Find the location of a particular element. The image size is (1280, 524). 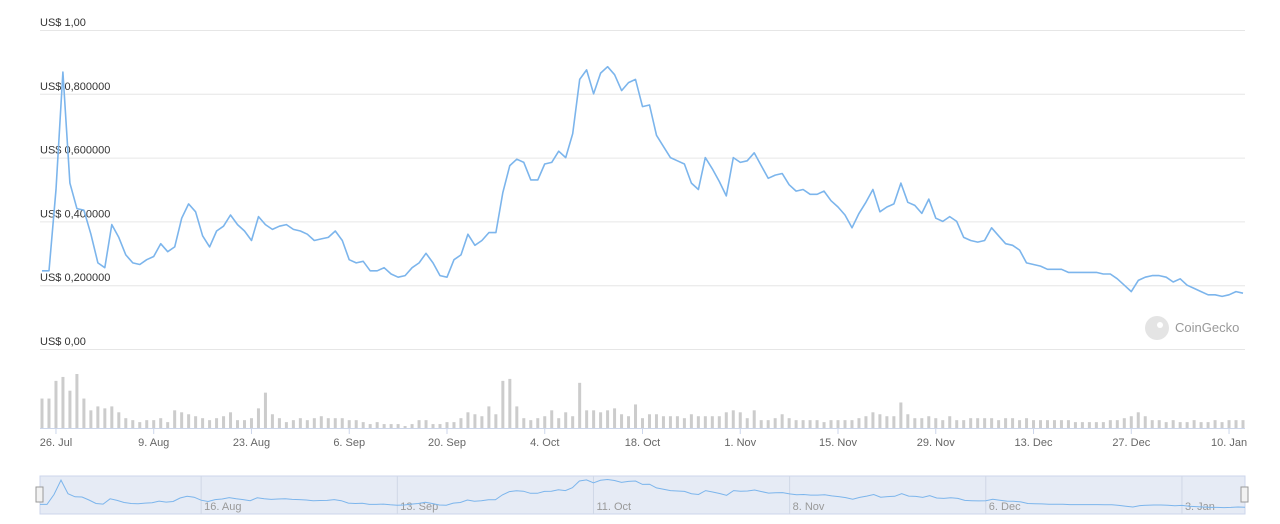

navigator-tick-label: 13. Sep is located at coordinates (419, 507).